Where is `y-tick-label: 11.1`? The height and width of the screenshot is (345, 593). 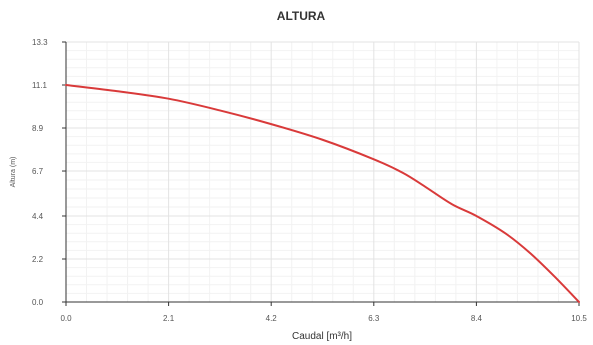
y-tick-label: 11.1 is located at coordinates (40, 85).